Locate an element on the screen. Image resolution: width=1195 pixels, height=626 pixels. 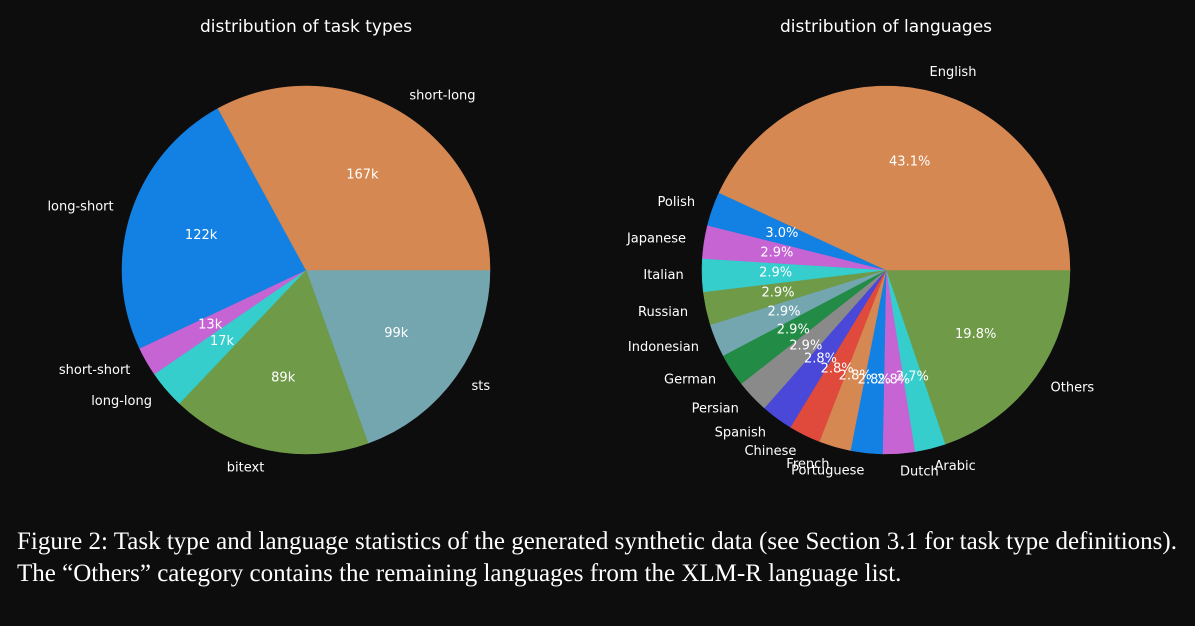
pie-slice-others is located at coordinates (978, 357).